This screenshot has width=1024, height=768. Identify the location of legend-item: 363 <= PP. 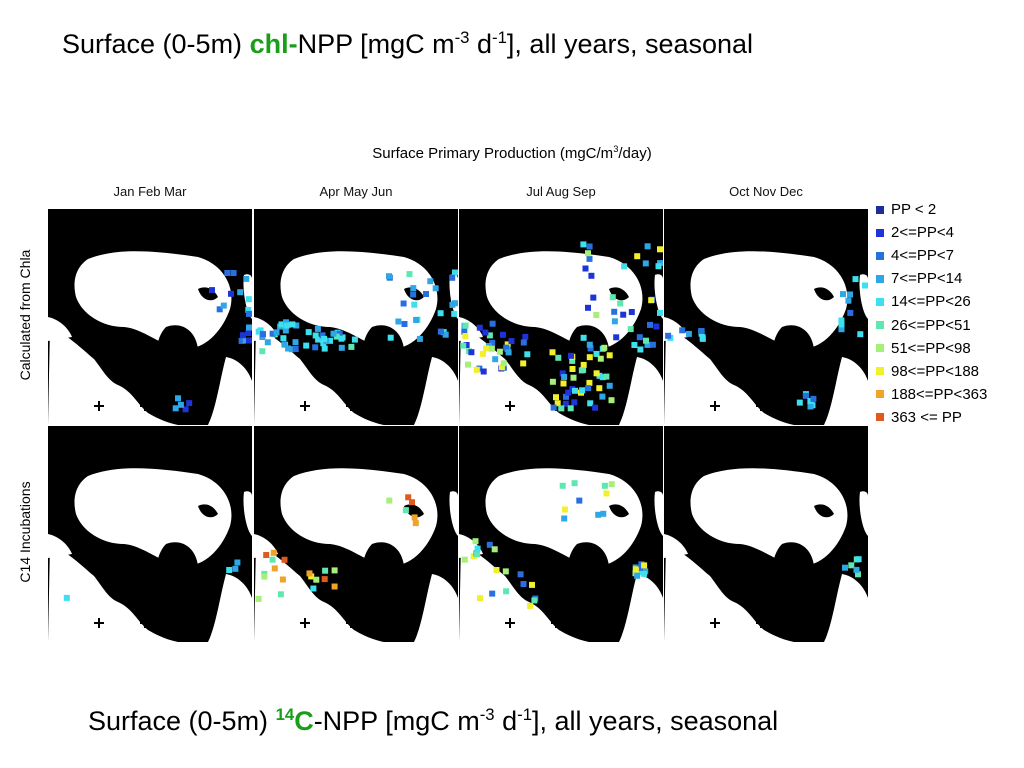
(931, 417).